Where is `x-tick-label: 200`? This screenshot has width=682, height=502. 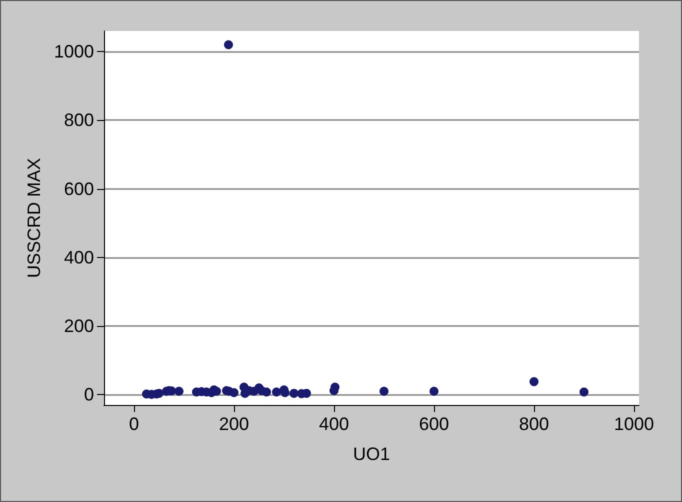
x-tick-label: 200 is located at coordinates (234, 424).